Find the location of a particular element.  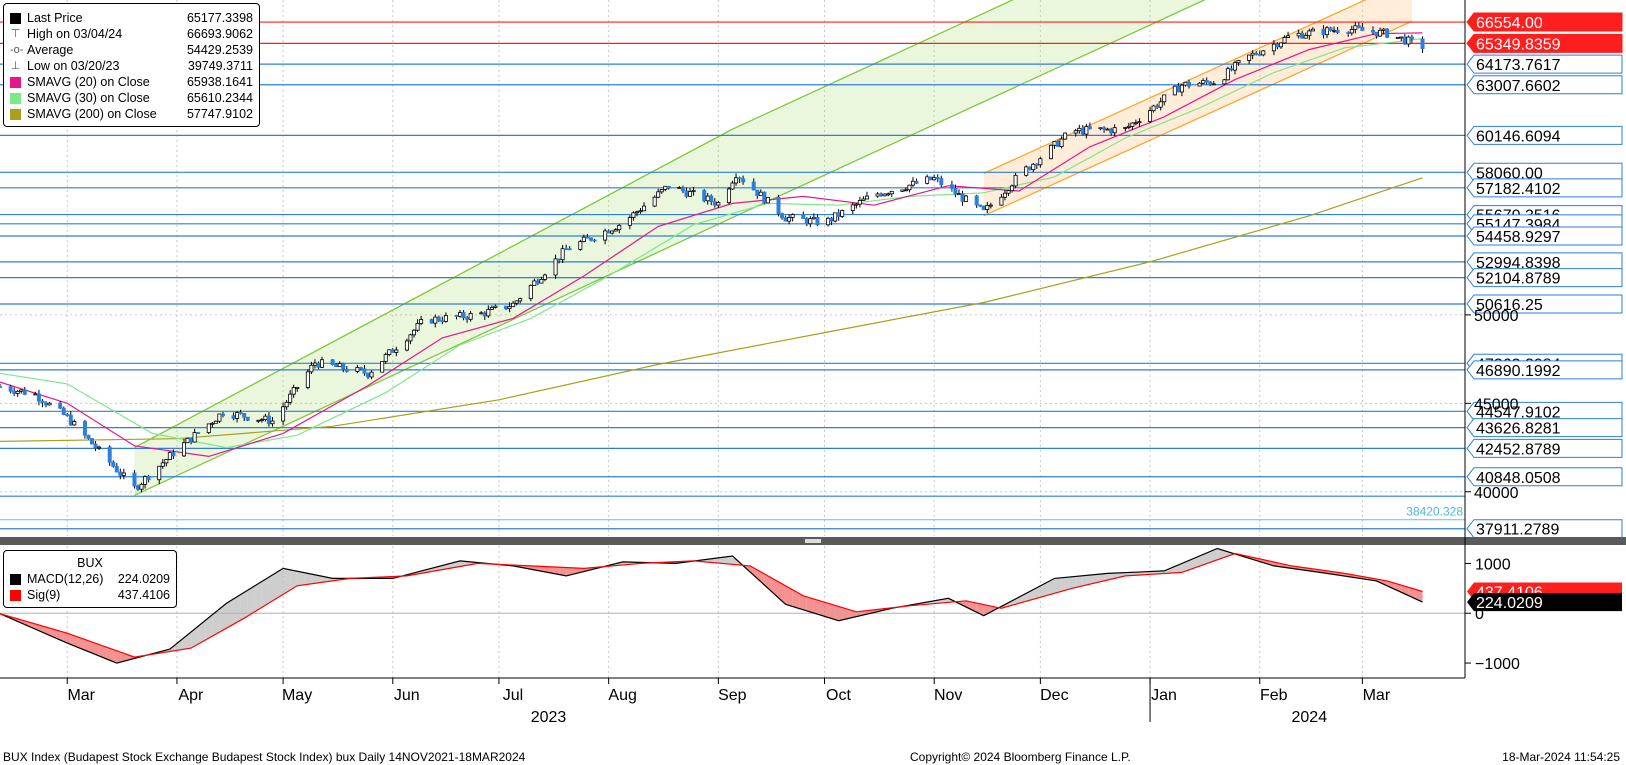

level-tag-label: 64173.7617 is located at coordinates (1518, 65).